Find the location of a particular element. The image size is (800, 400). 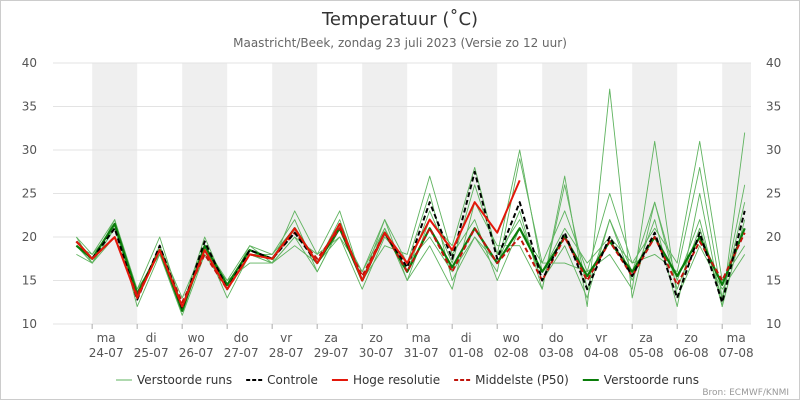

legend-label: Middelste (P50) is located at coordinates (522, 380).